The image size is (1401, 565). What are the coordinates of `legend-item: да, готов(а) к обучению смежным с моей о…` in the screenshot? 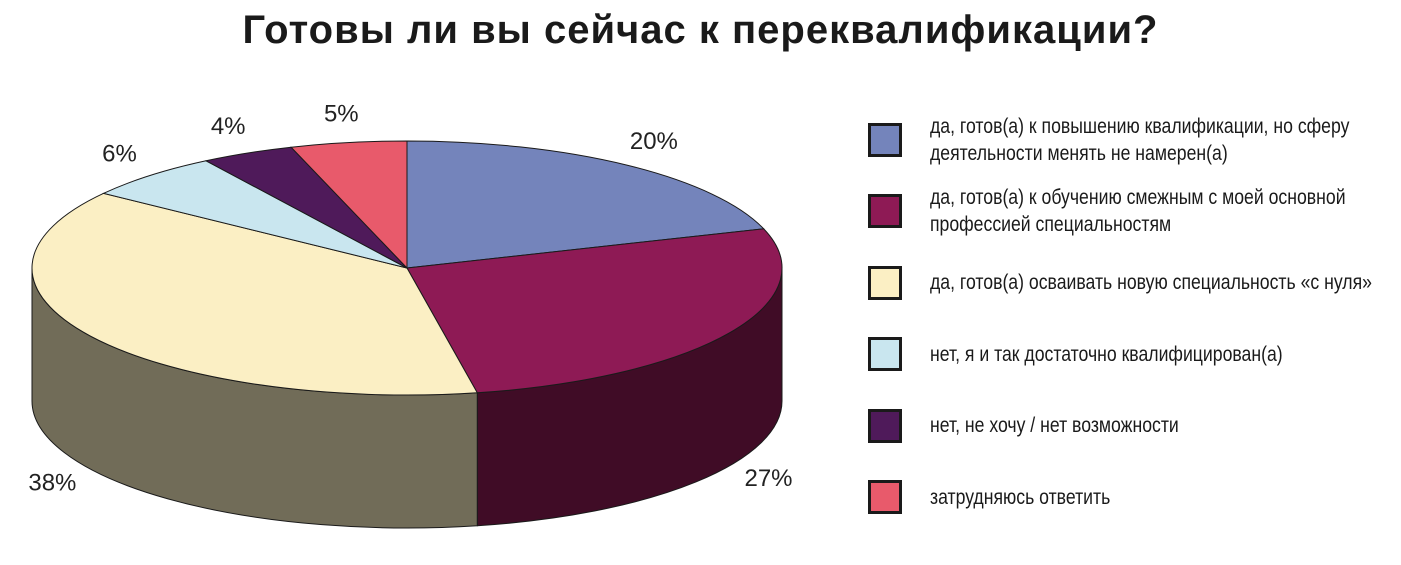 It's located at (1133, 212).